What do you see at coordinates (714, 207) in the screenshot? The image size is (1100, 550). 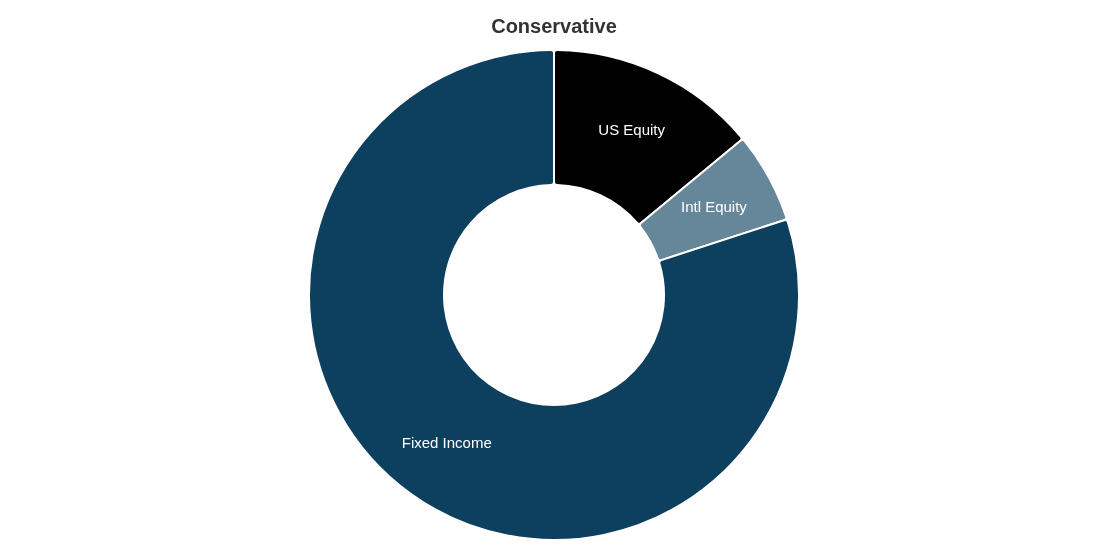 I see `slice-label: Intl Equity` at bounding box center [714, 207].